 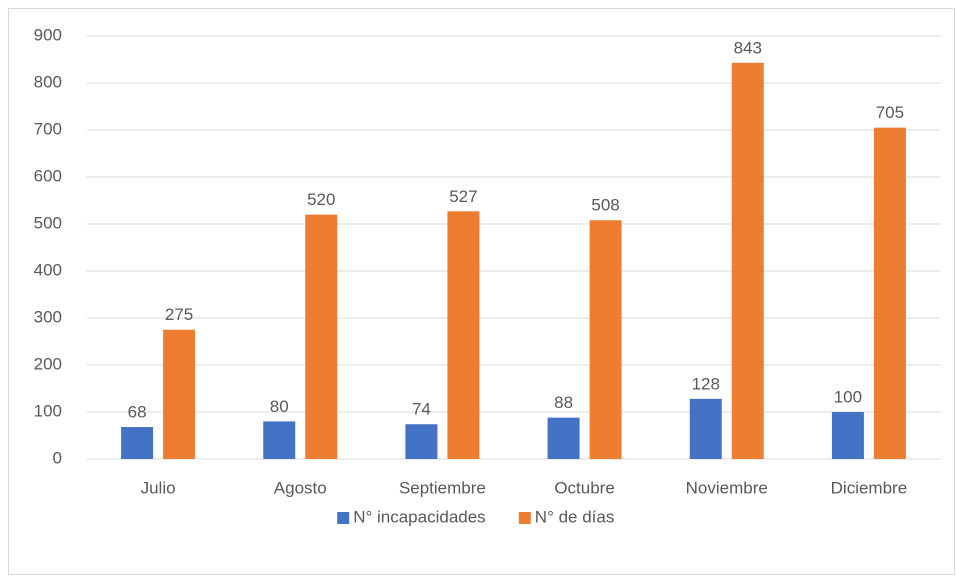 I want to click on data-label: 68, so click(x=137, y=412).